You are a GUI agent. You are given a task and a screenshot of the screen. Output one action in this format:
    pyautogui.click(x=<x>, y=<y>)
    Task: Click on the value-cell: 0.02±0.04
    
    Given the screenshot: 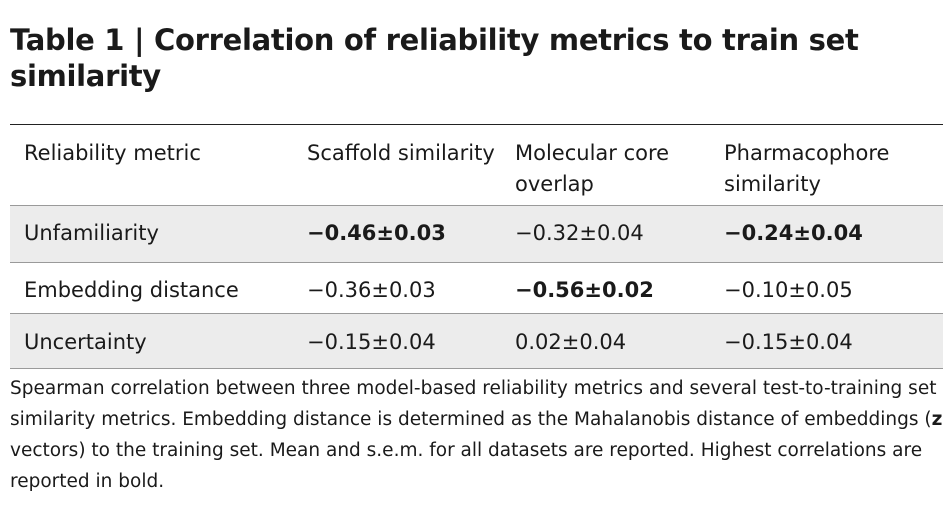 What is the action you would take?
    pyautogui.click(x=571, y=342)
    